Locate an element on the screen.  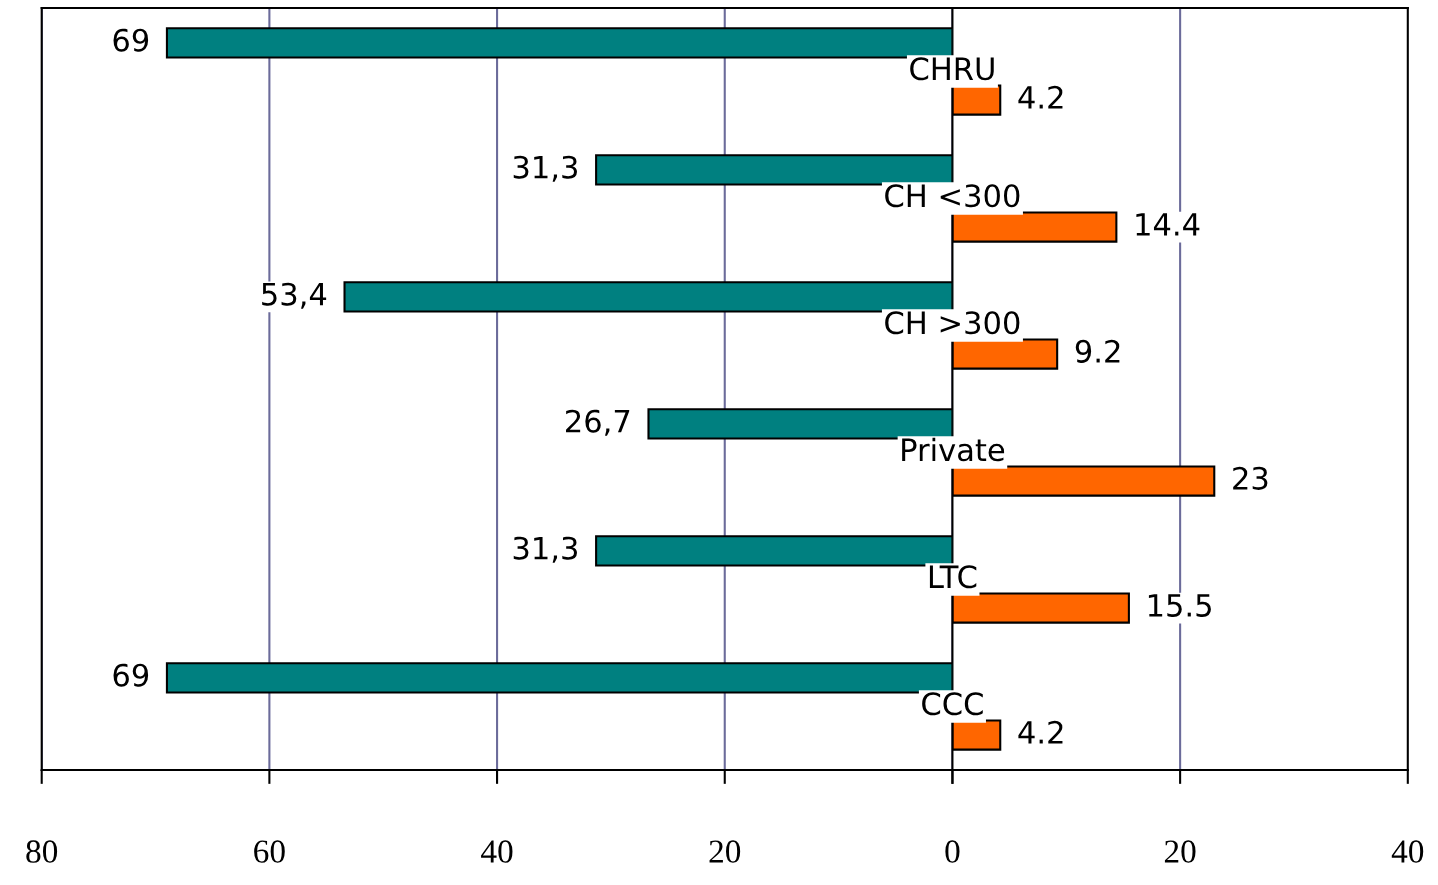
y-tick-label: CCC is located at coordinates (952, 704).